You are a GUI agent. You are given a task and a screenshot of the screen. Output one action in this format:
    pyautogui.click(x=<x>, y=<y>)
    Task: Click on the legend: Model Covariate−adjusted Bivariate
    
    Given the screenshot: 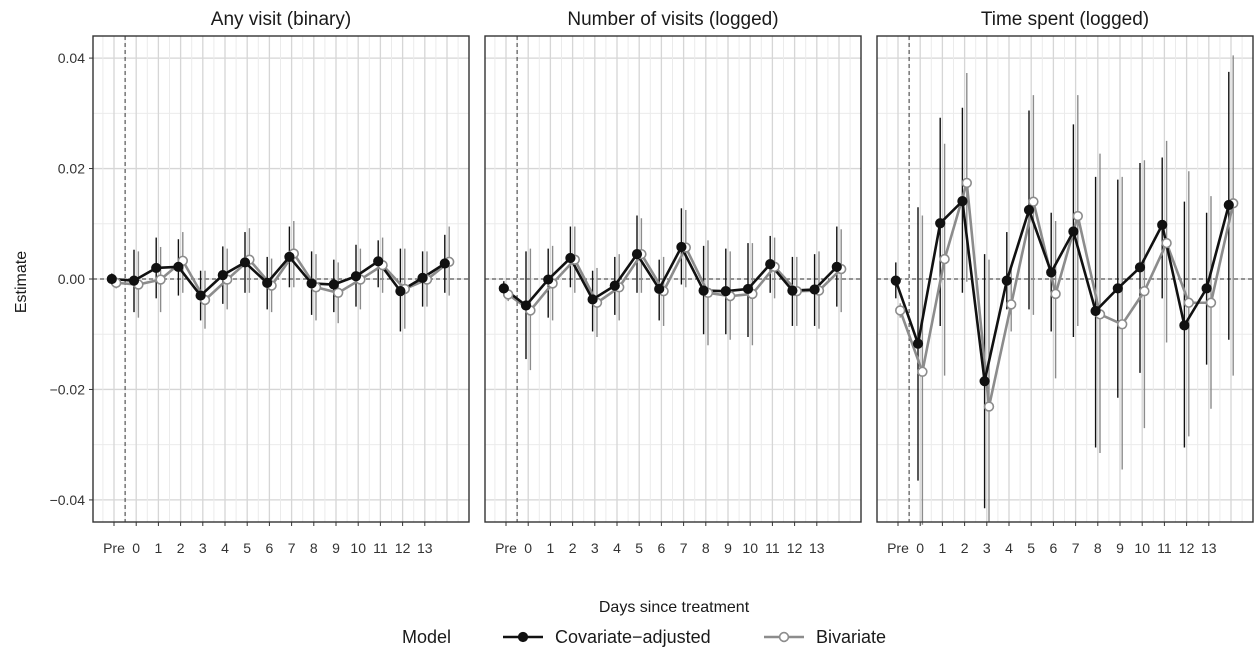 What is the action you would take?
    pyautogui.click(x=644, y=637)
    